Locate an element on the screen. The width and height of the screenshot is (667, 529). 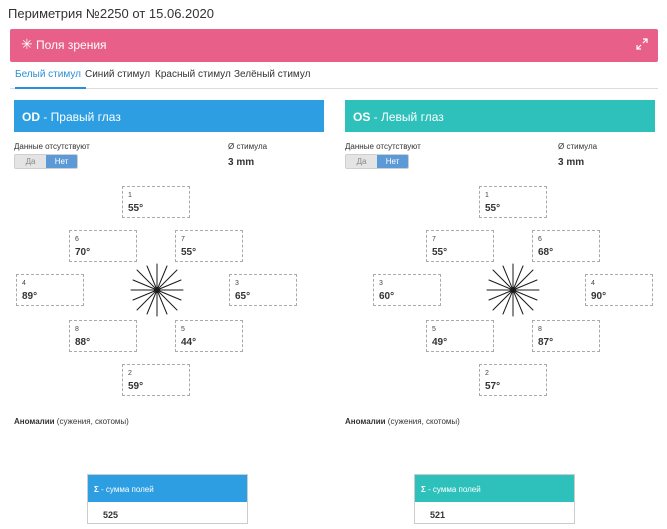
tab-white-stimulus: Белый стимул is located at coordinates (48, 74).